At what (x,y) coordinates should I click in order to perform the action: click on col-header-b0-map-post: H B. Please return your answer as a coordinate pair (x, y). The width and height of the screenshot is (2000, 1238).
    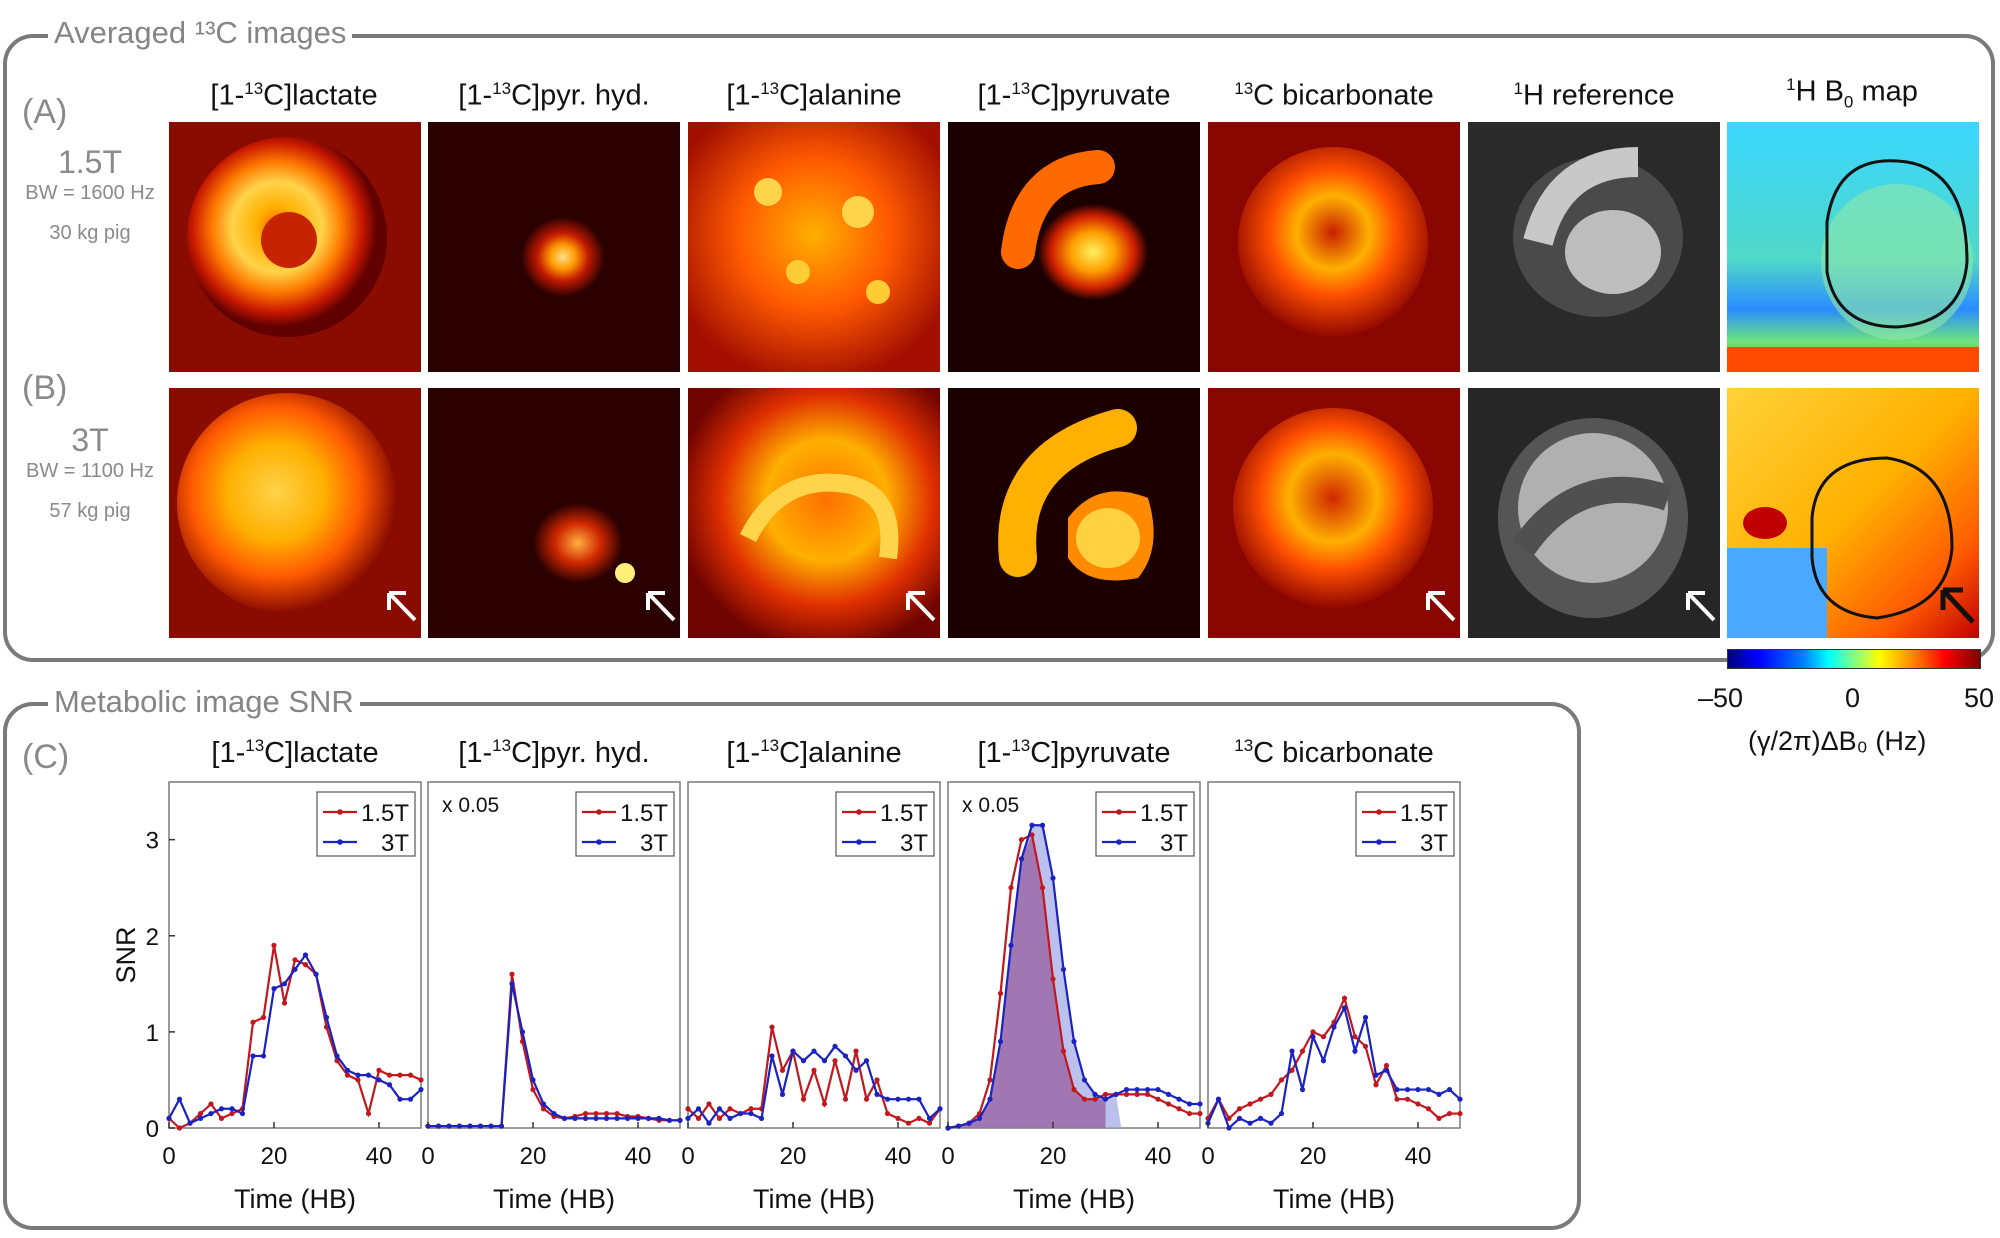
    Looking at the image, I should click on (1819, 91).